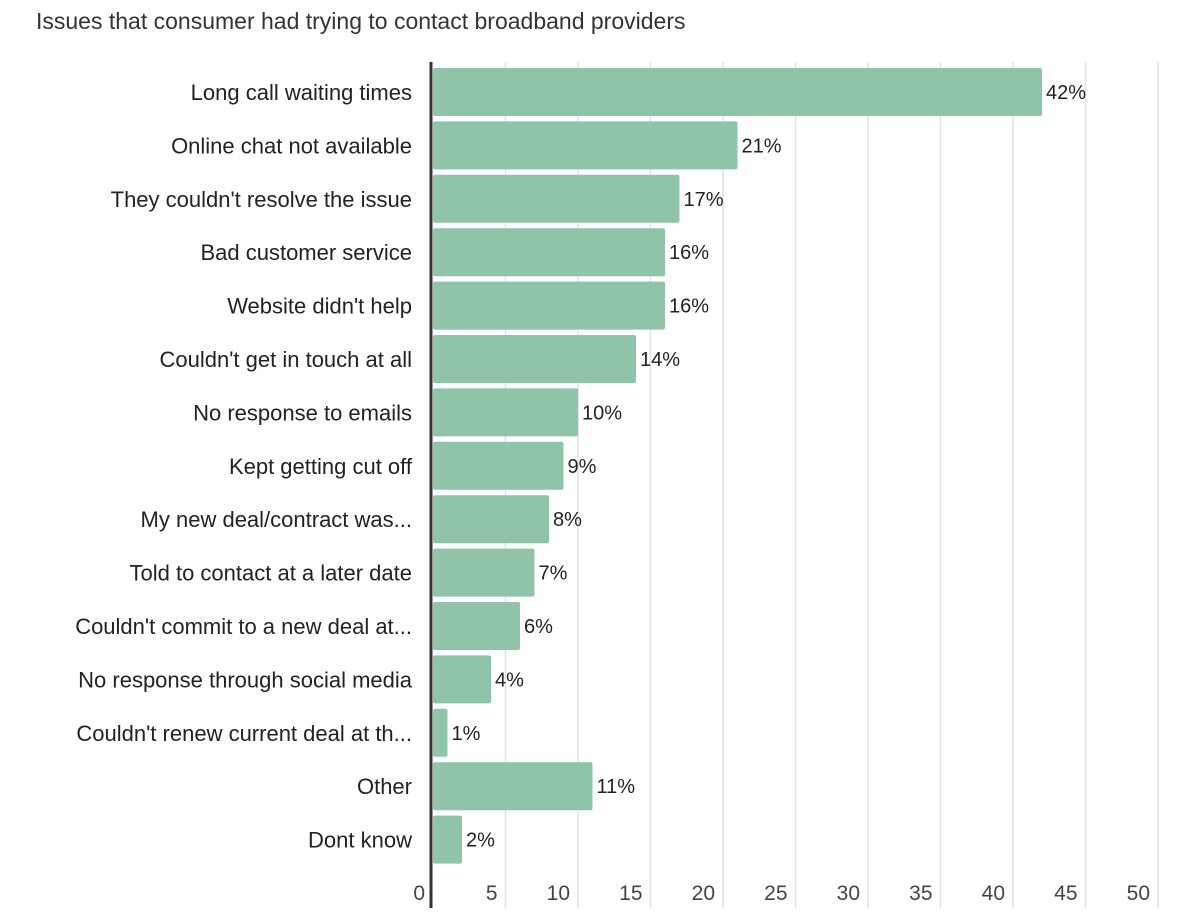 The width and height of the screenshot is (1204, 916). I want to click on x-tick-label: 40, so click(993, 893).